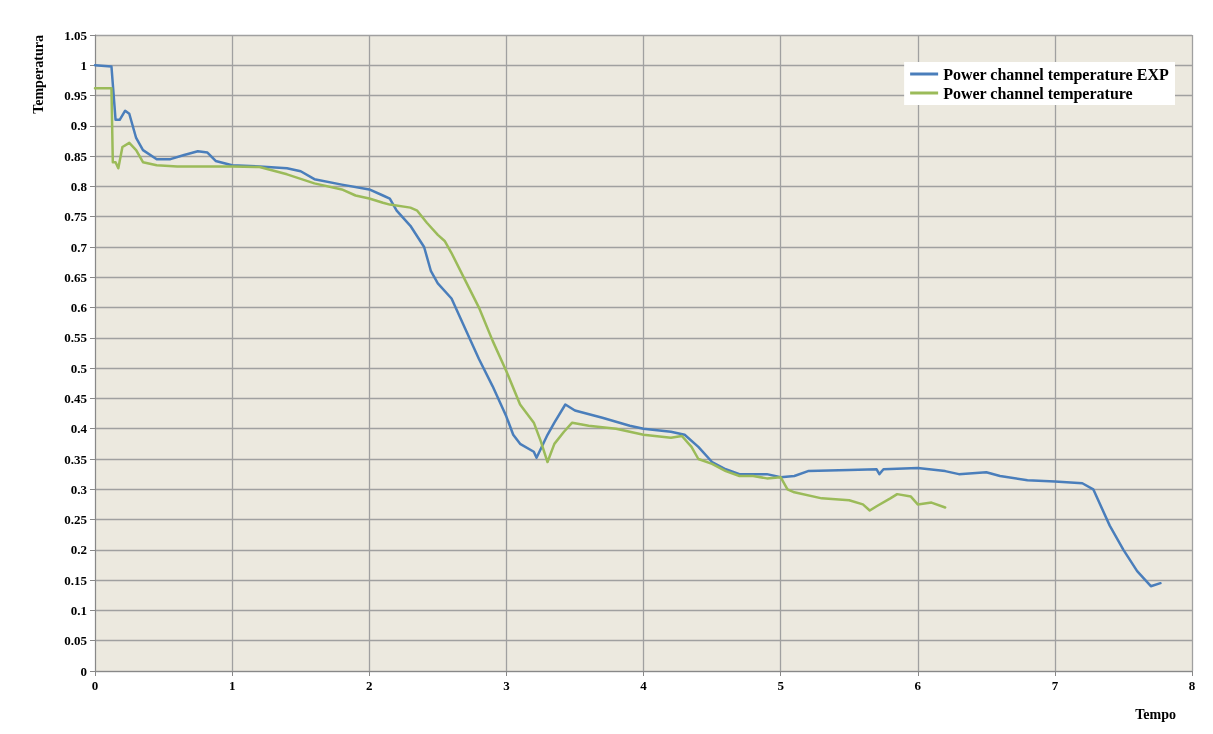  I want to click on legend-label: Power channel temperature, so click(1038, 93).